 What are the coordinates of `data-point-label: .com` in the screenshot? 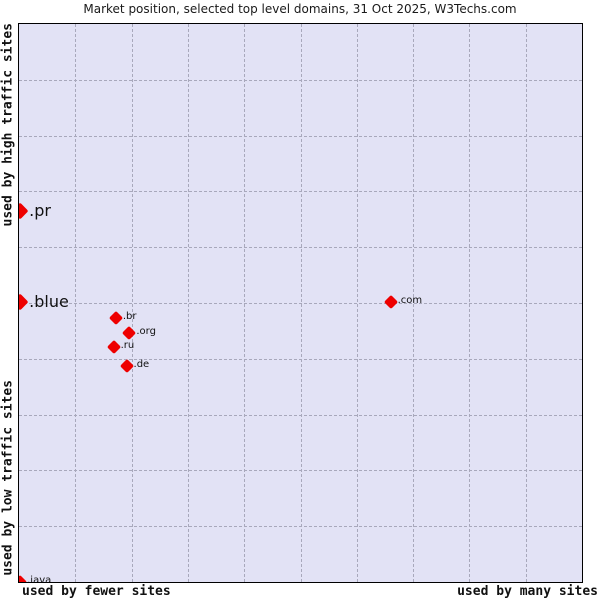 It's located at (410, 300).